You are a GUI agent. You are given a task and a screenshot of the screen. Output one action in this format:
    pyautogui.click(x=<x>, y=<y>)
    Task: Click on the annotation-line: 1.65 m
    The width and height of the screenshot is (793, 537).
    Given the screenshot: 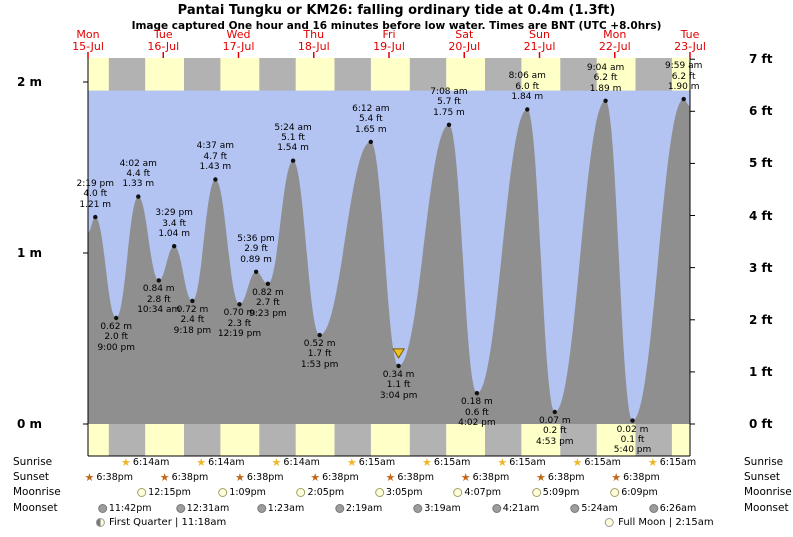 What is the action you would take?
    pyautogui.click(x=370, y=129)
    